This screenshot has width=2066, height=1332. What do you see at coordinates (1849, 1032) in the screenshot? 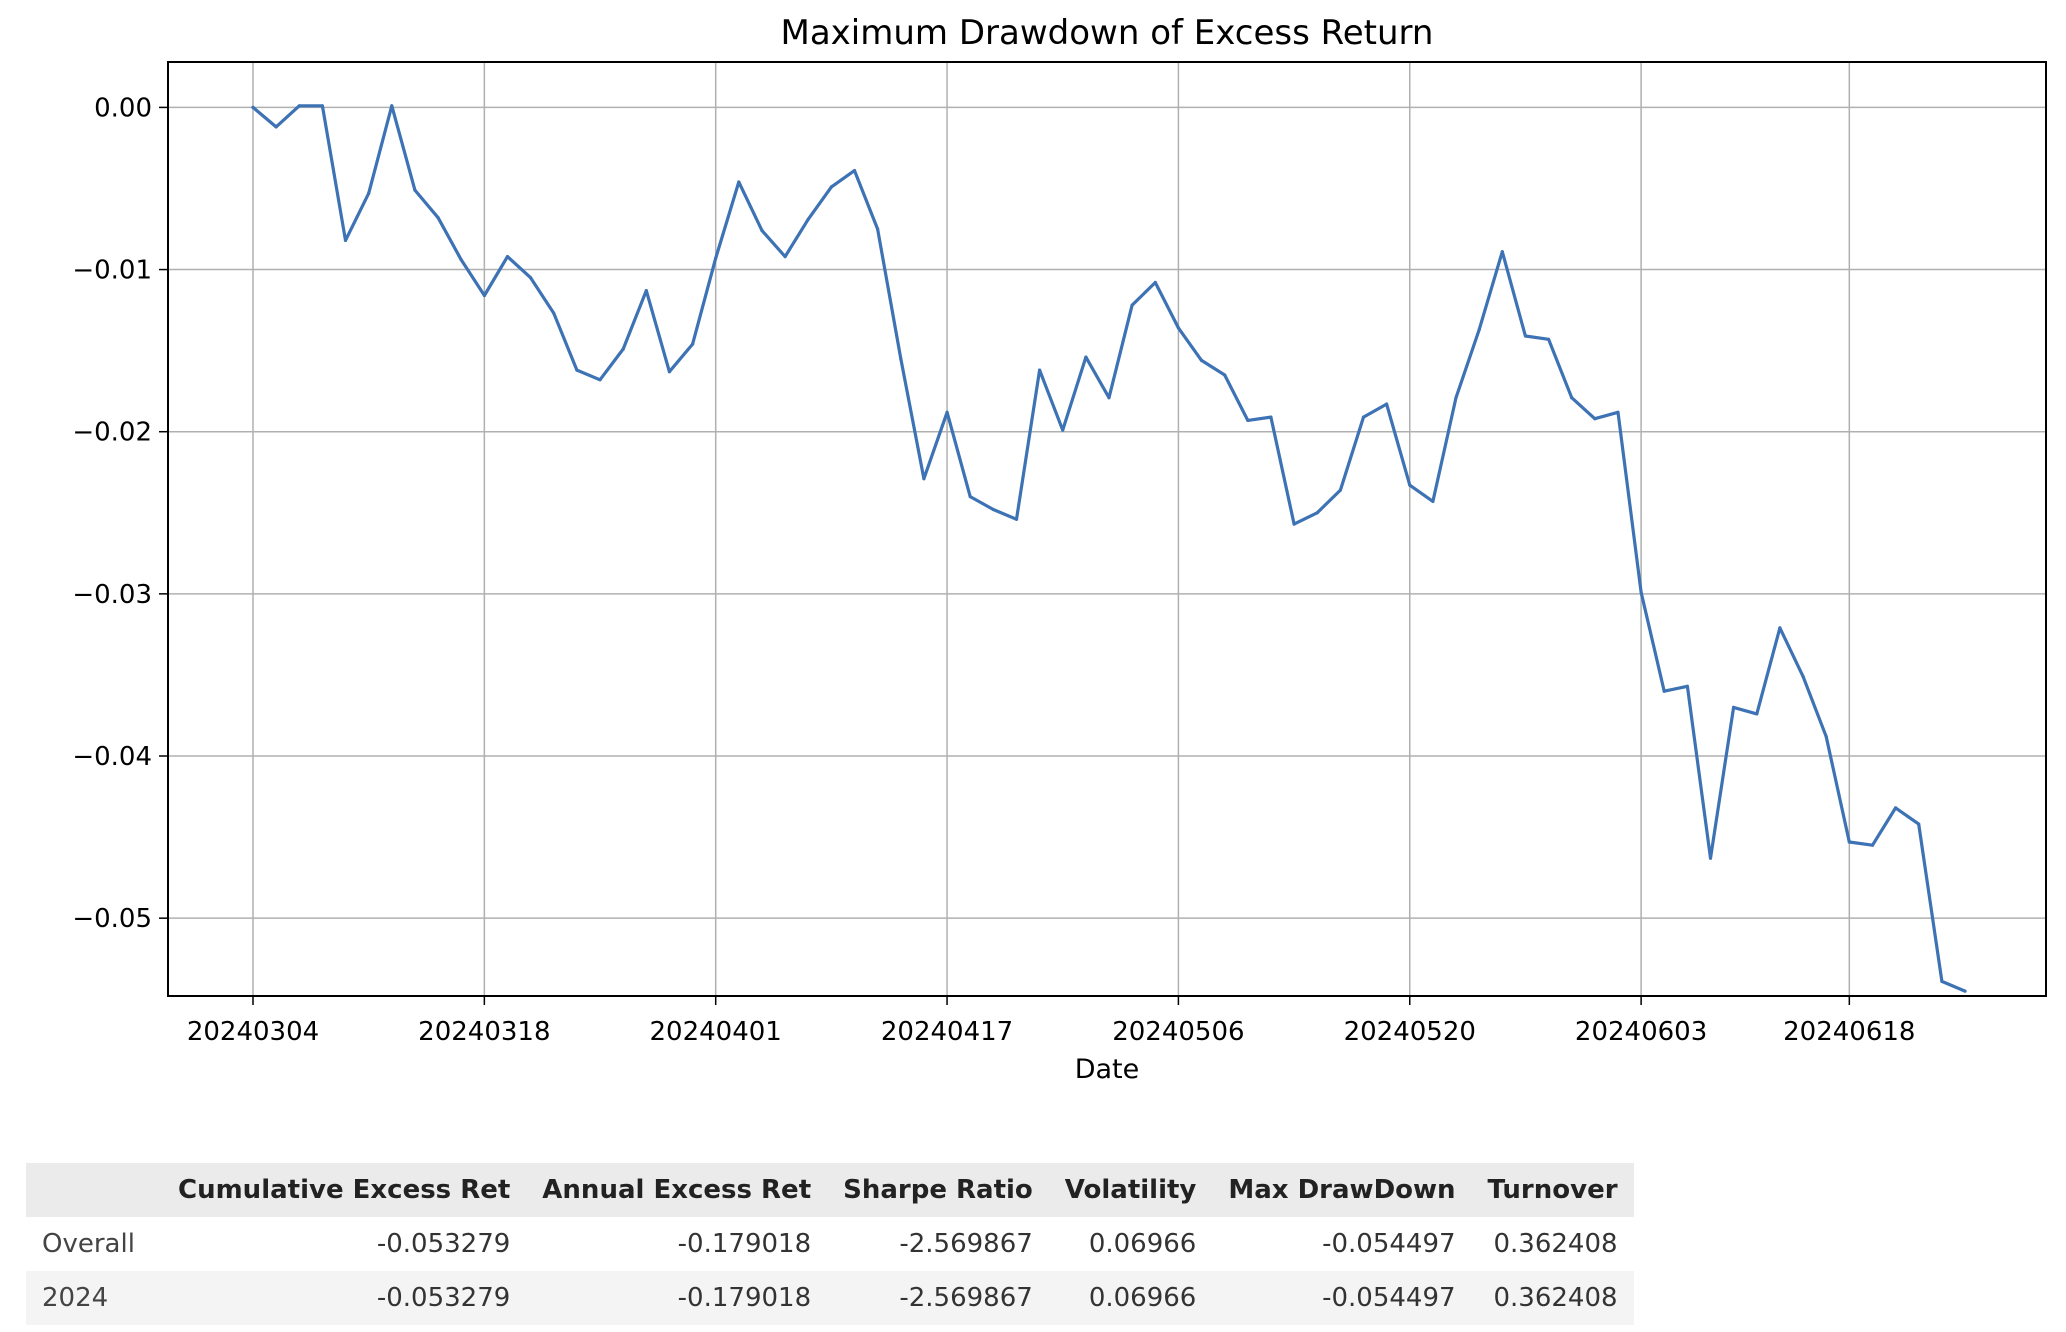
I see `x-tick-label: 20240618` at bounding box center [1849, 1032].